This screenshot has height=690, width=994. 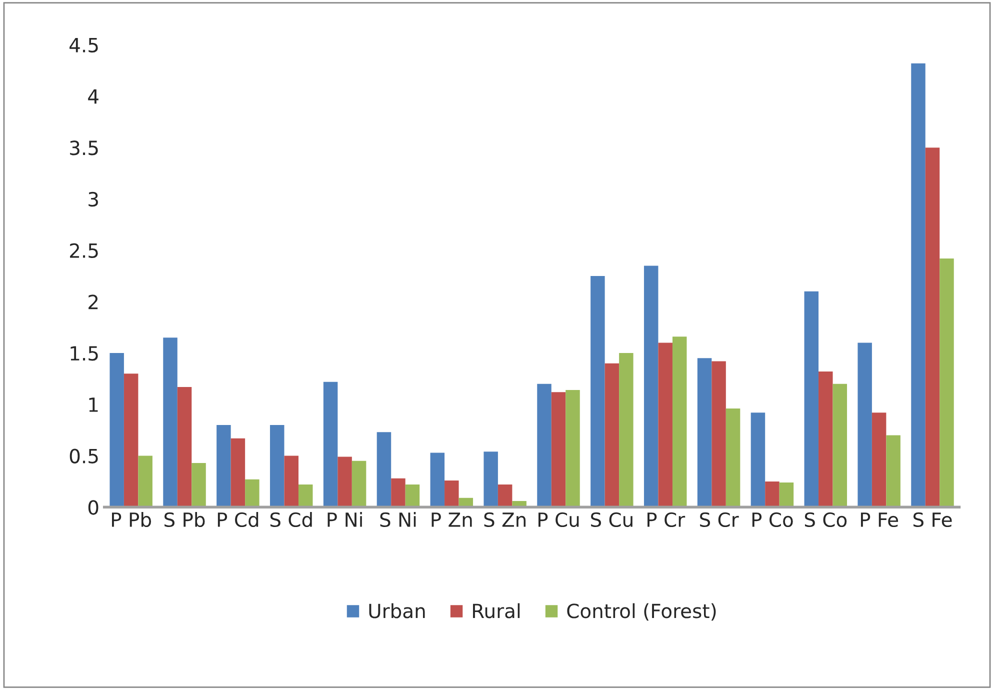 What do you see at coordinates (84, 250) in the screenshot?
I see `y-tick-label: 2.5` at bounding box center [84, 250].